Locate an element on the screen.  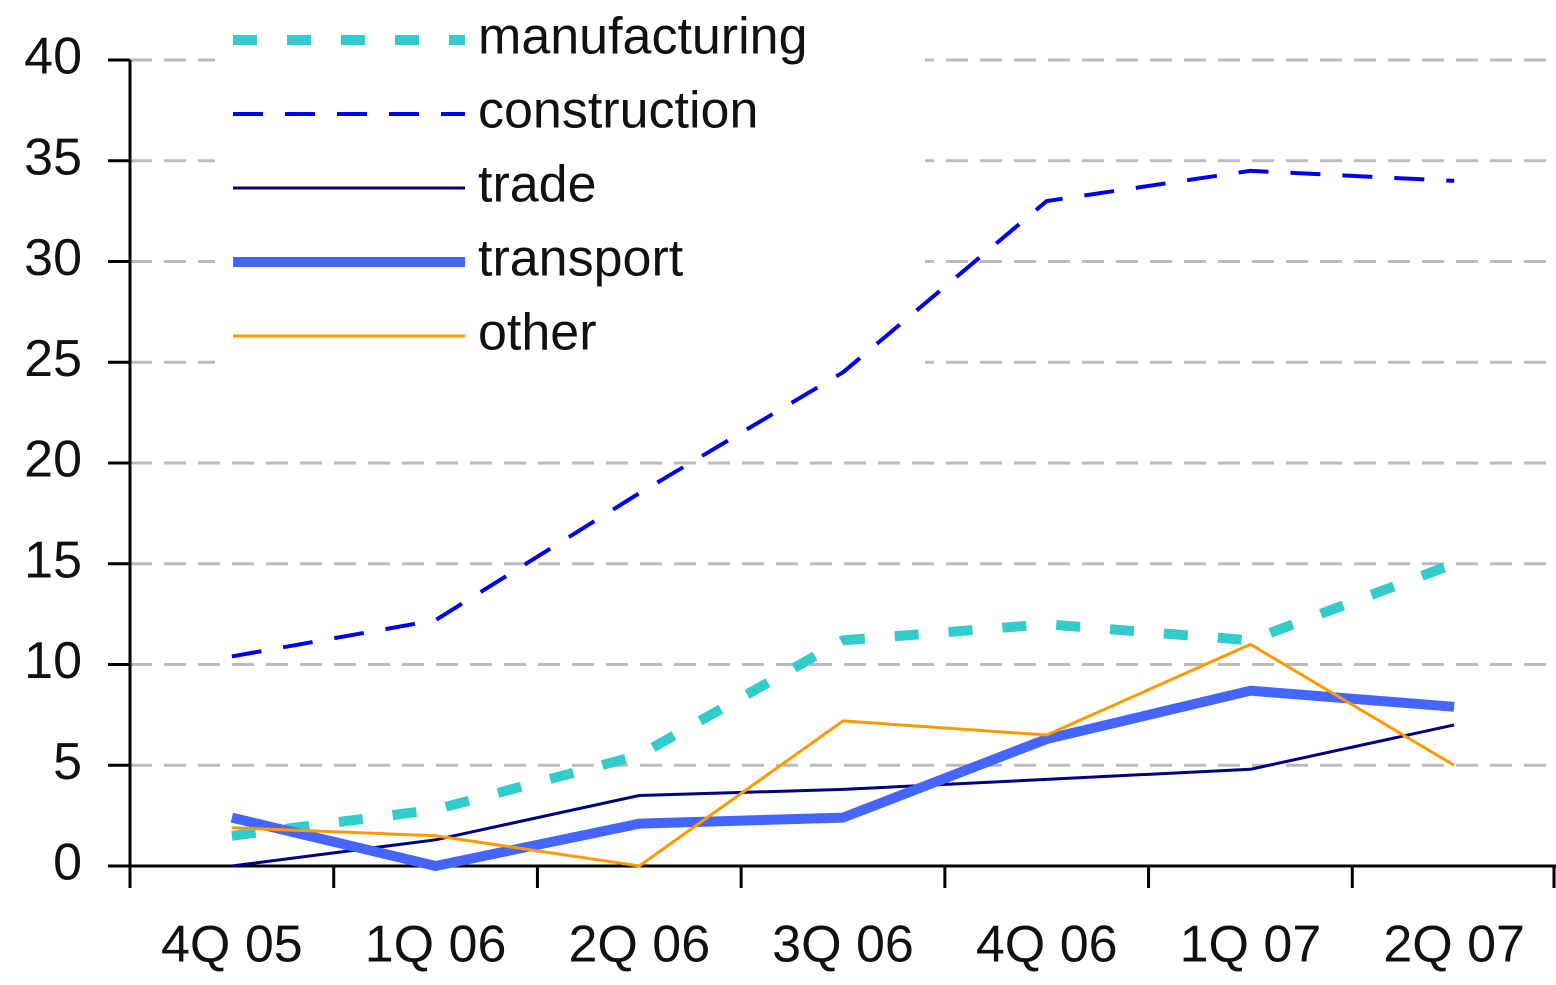
y-tick-label: 5 is located at coordinates (67, 762).